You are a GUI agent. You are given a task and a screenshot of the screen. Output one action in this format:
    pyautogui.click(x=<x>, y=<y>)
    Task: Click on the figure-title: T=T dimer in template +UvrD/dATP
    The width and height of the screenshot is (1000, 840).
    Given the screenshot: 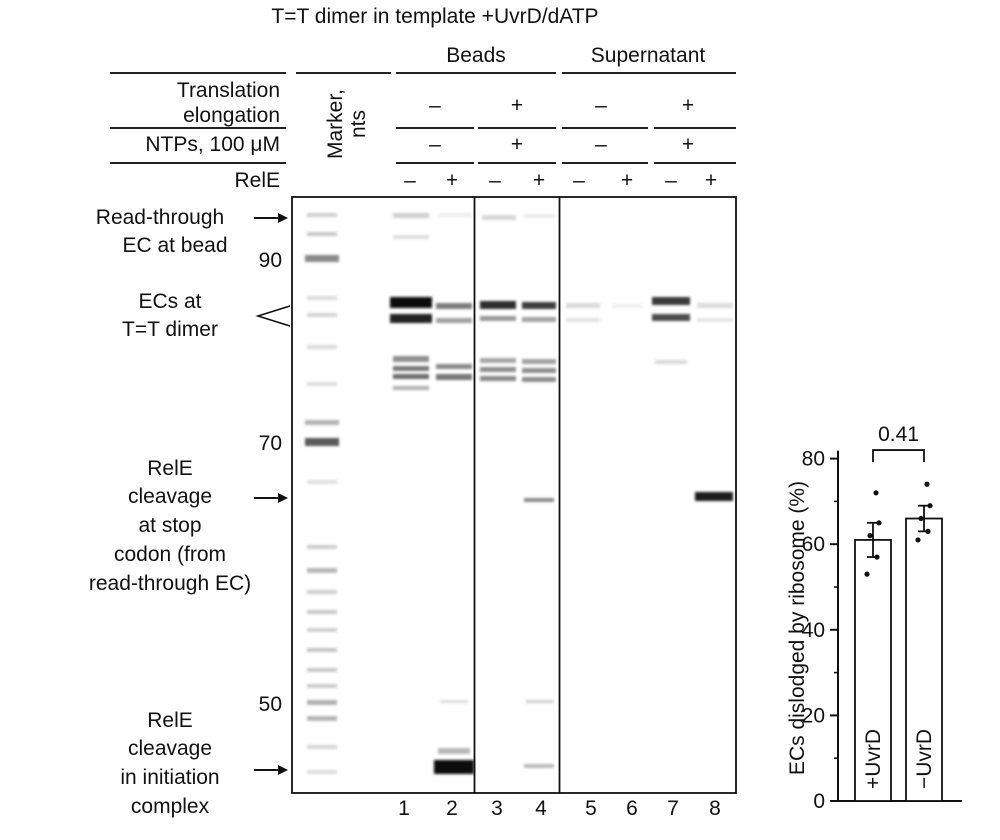 What is the action you would take?
    pyautogui.click(x=435, y=16)
    